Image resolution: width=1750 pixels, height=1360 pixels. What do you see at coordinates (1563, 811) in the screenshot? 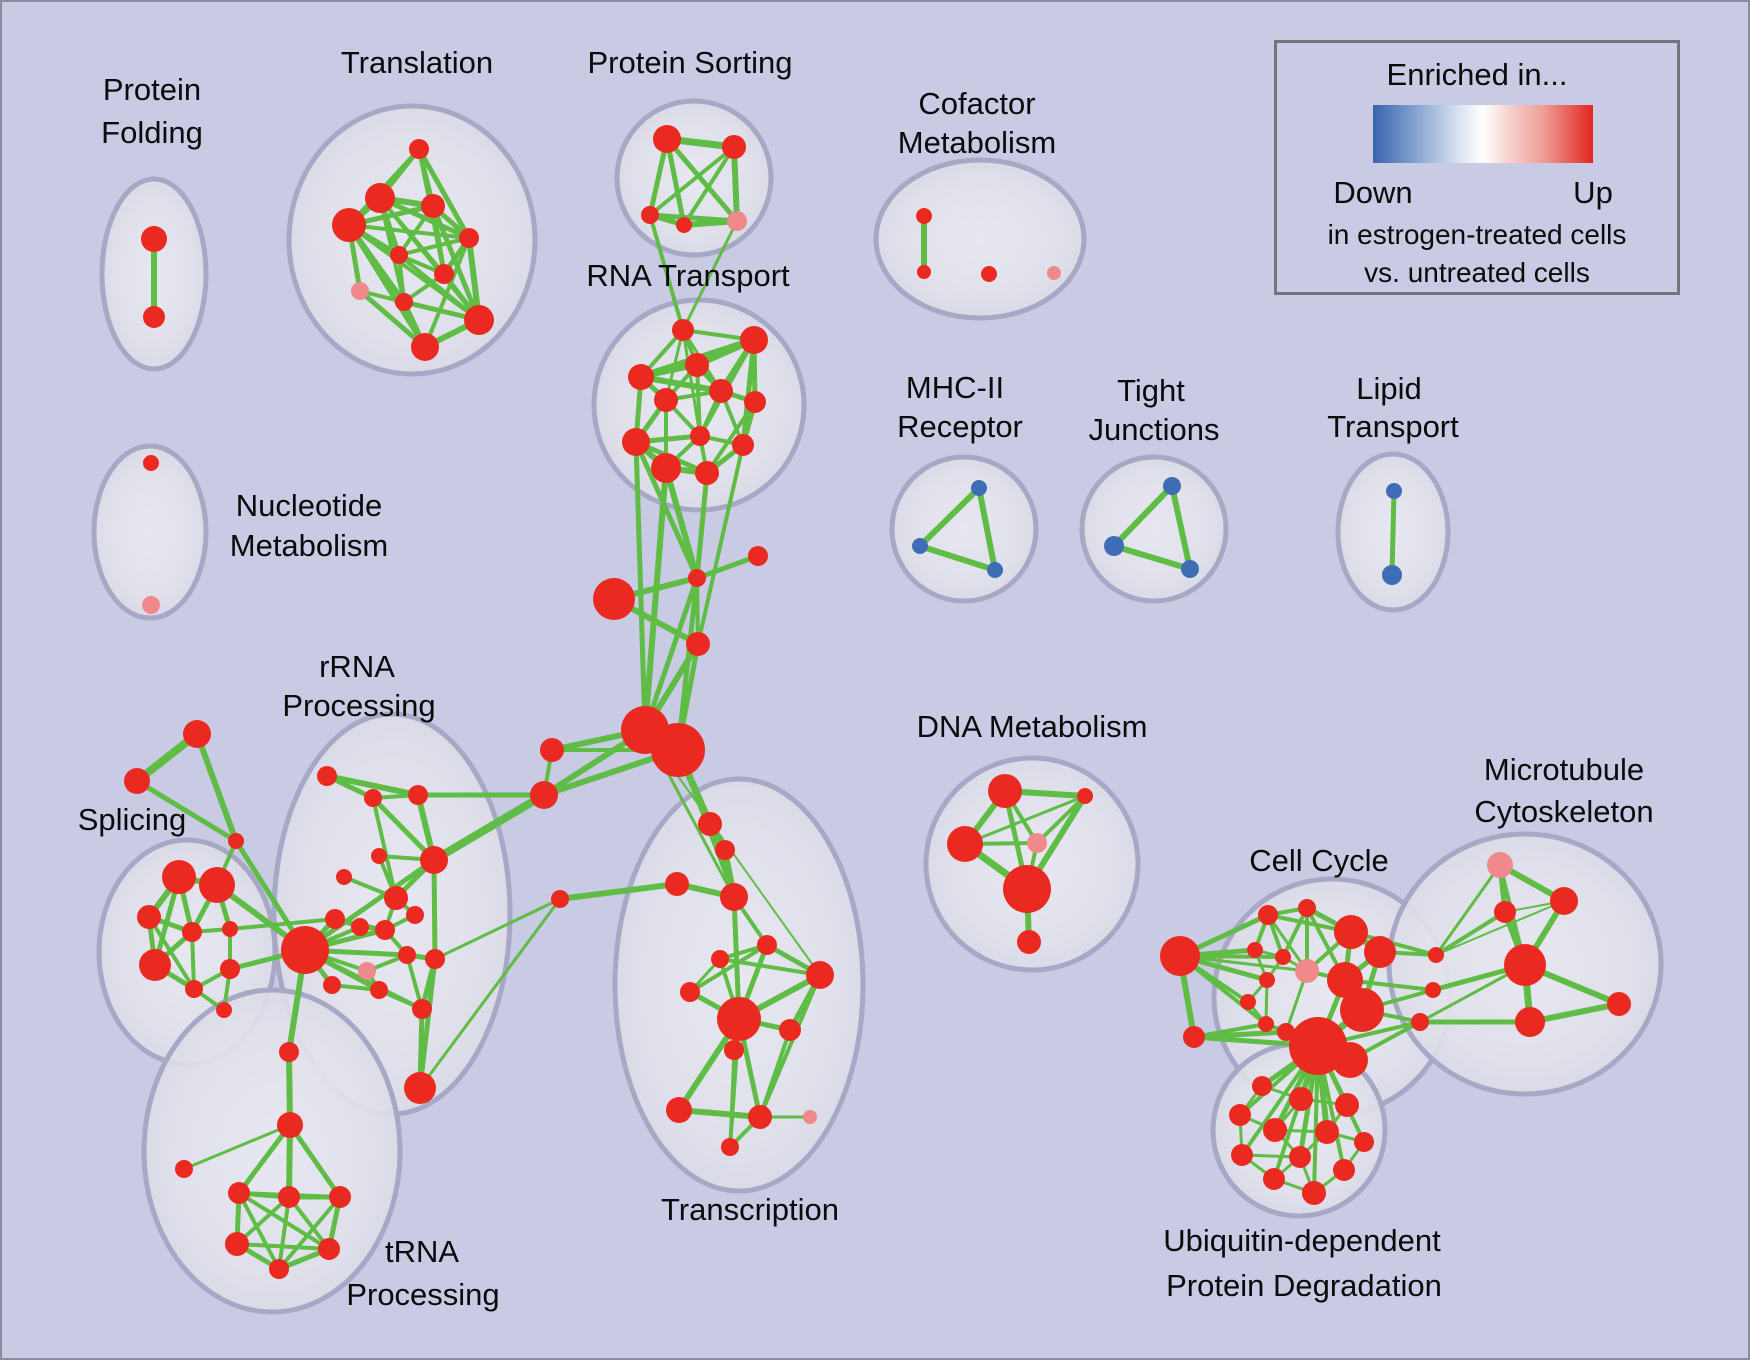
I see `cluster-label-microtubule-cytoskeleton-line2: Cytoskeleton` at bounding box center [1563, 811].